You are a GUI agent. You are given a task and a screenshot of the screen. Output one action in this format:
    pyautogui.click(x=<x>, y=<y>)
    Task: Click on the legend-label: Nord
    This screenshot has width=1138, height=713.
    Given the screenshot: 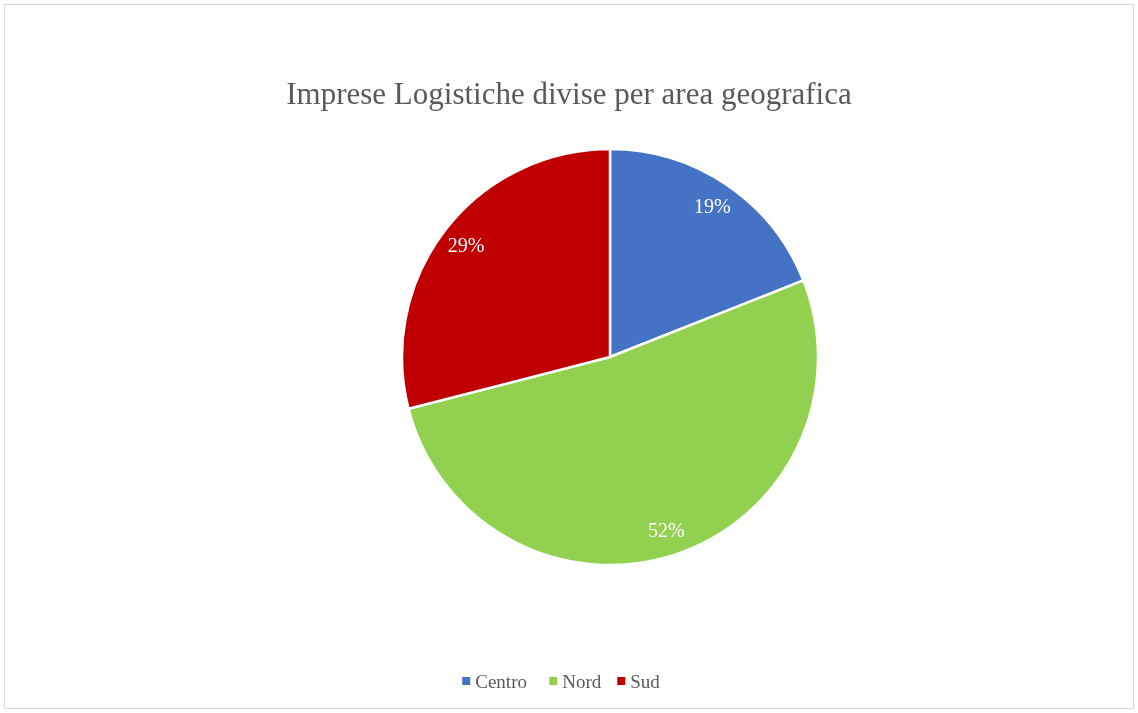 What is the action you would take?
    pyautogui.click(x=582, y=681)
    